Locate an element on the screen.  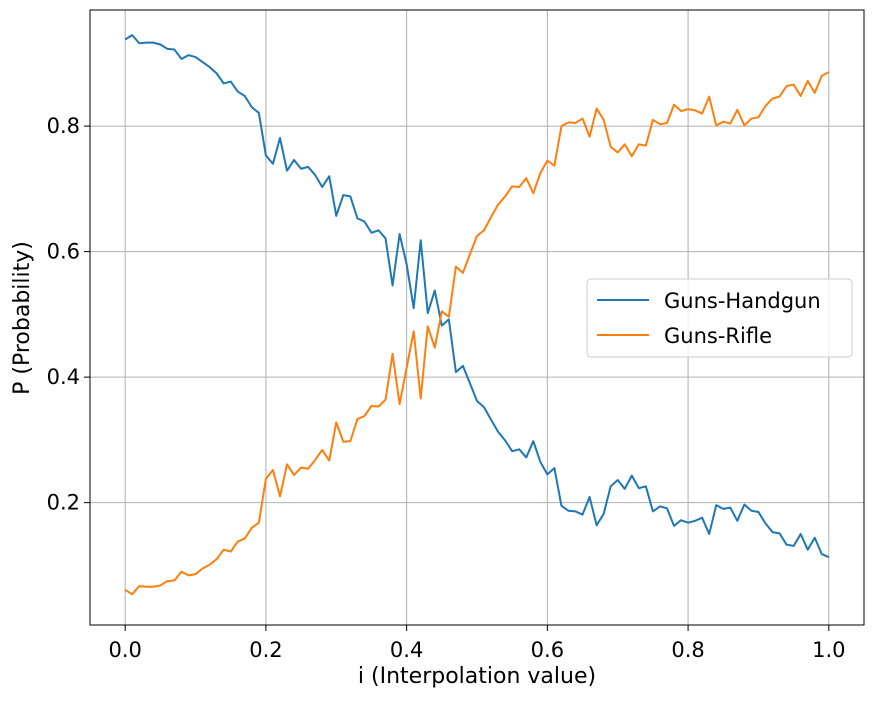
legend: Guns-Handgun Guns-Rifle is located at coordinates (719, 318).